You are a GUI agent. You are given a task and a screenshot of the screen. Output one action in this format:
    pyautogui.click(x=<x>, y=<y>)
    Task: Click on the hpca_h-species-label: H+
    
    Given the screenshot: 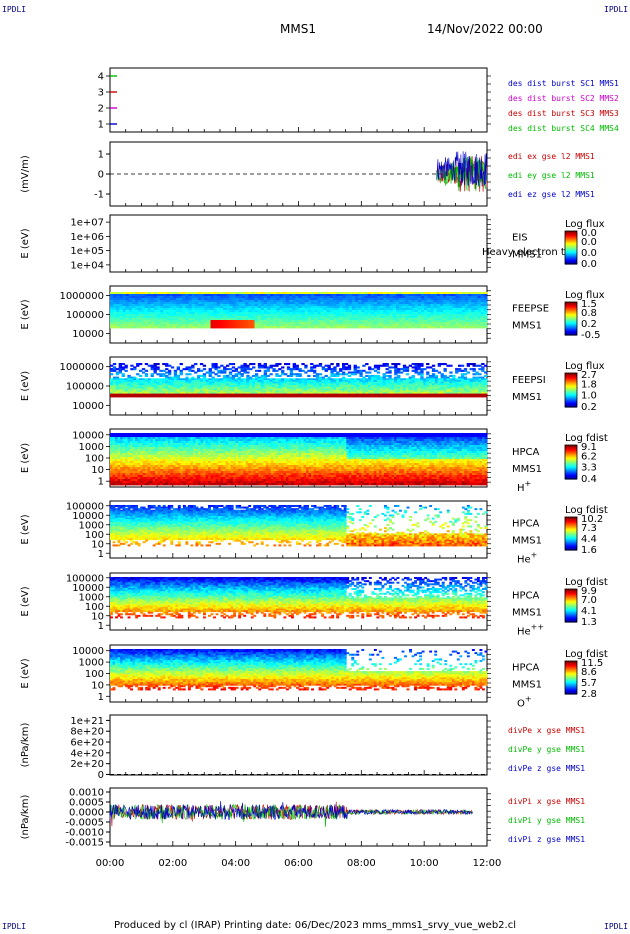 What is the action you would take?
    pyautogui.click(x=524, y=486)
    